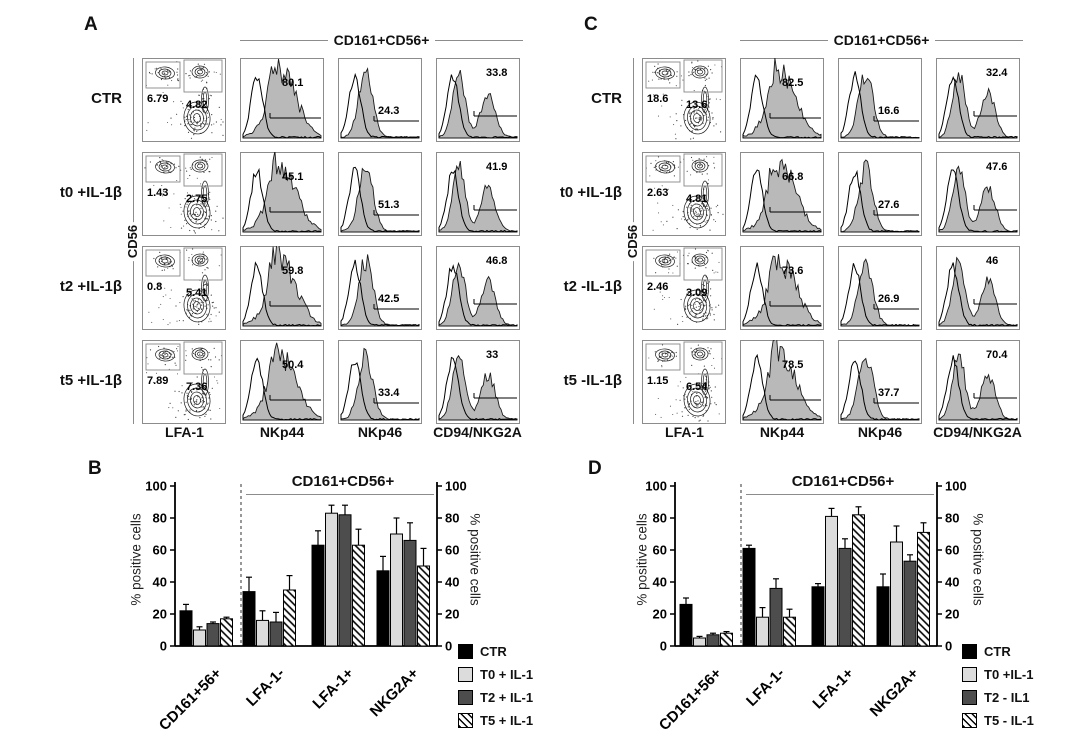 The height and width of the screenshot is (747, 1080). Describe the element at coordinates (292, 177) in the screenshot. I see `hist-value: 45.1` at that location.